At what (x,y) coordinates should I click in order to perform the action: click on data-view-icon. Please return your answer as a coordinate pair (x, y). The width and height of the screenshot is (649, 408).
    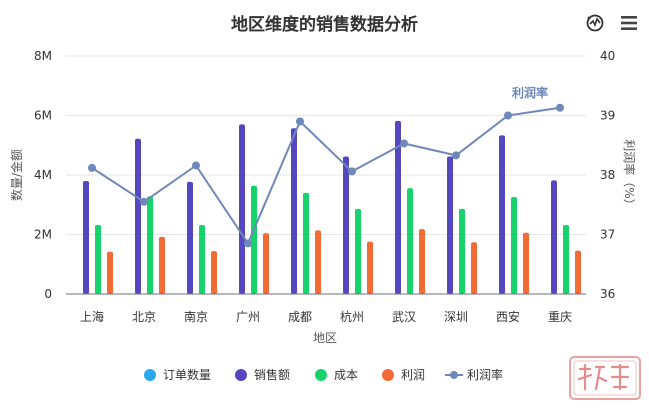
    Looking at the image, I should click on (595, 23).